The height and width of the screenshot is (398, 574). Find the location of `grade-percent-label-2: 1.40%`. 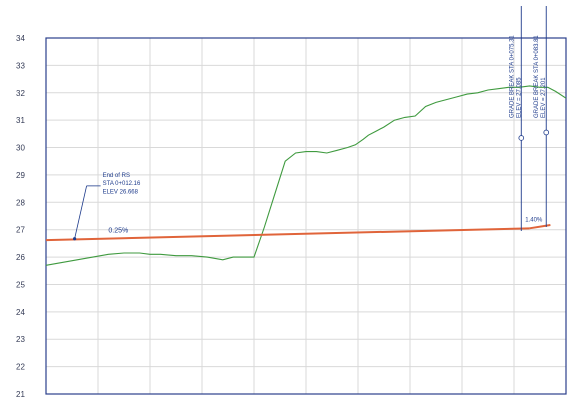

grade-percent-label-2: 1.40% is located at coordinates (534, 220).